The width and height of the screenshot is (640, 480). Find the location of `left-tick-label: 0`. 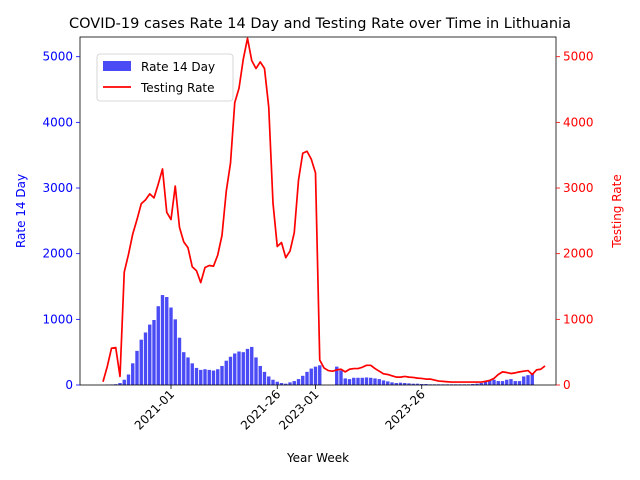

left-tick-label: 0 is located at coordinates (69, 385).